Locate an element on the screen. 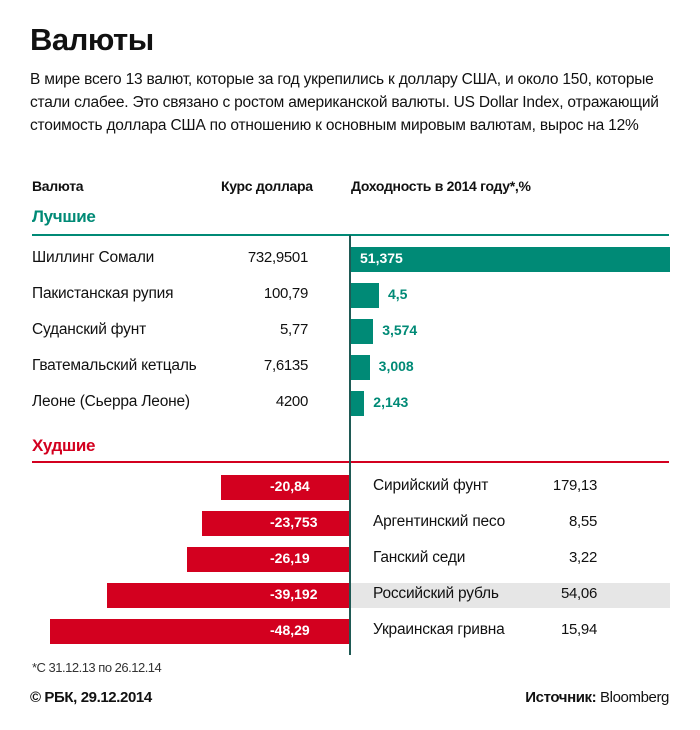  bar-value-label: 2,143 is located at coordinates (391, 402).